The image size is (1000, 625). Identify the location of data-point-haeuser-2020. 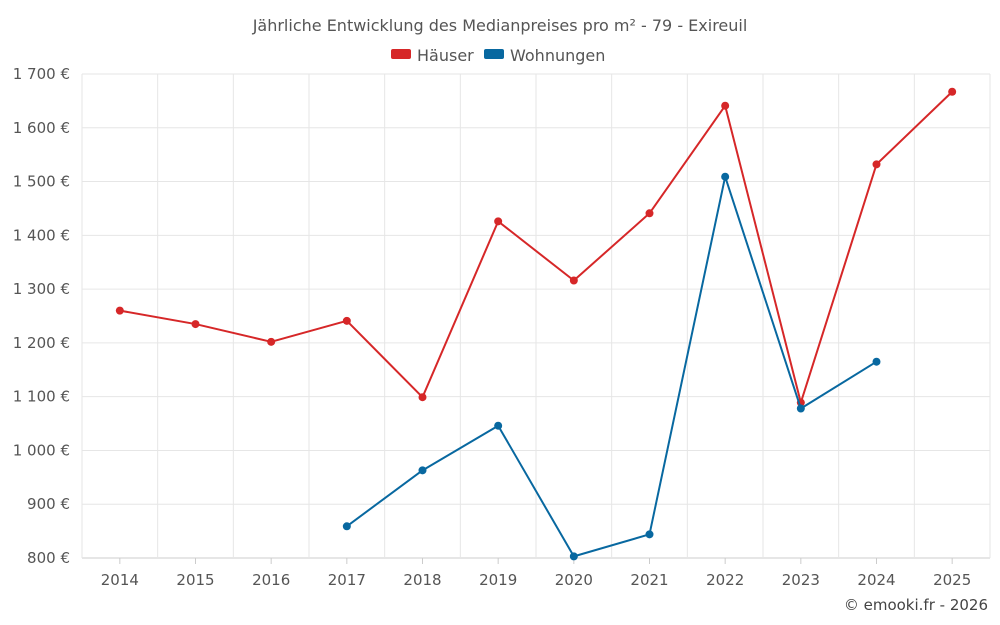
(573, 280).